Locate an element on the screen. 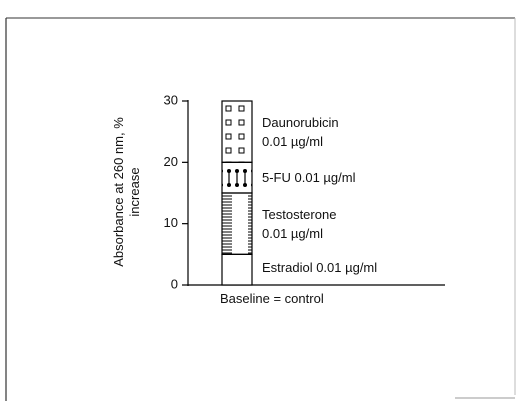  segment-label: Daunorubicin 0.01 µg/ml is located at coordinates (300, 131).